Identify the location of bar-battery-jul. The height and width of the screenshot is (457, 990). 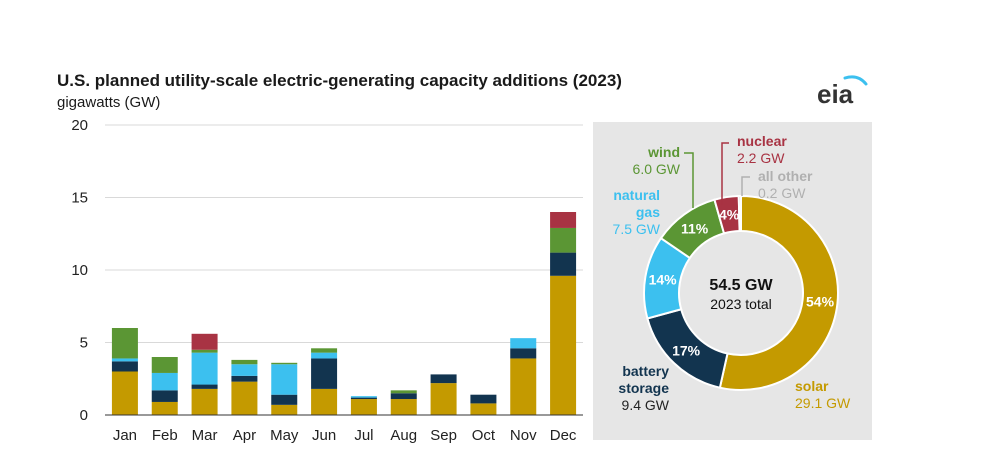
(363, 398).